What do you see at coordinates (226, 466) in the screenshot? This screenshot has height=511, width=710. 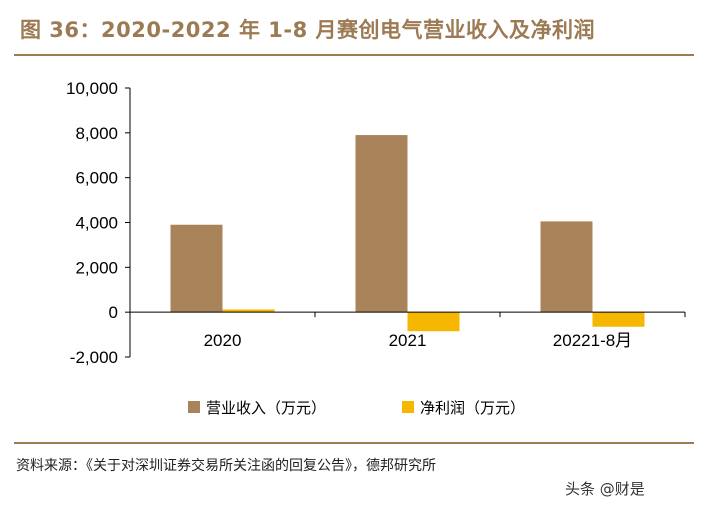 I see `source-note: 资料来源：《关于对深圳证券交易所关注函的回复公告》，德邦研究所` at bounding box center [226, 466].